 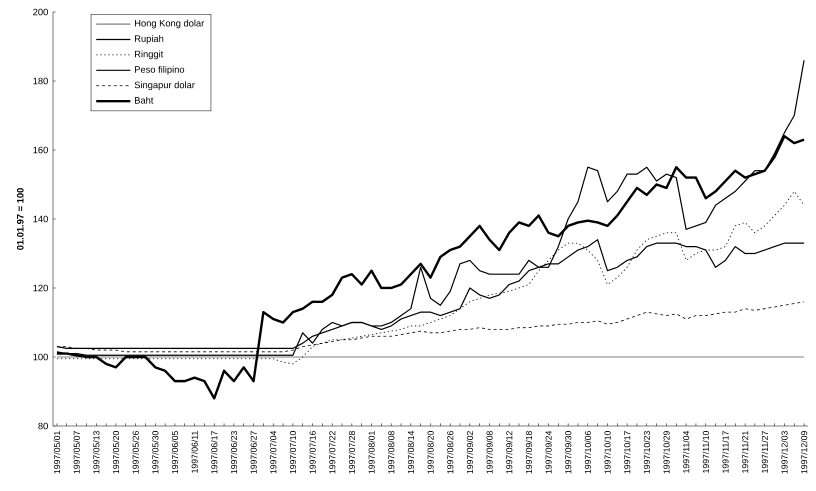 I want to click on x-tick-label: 1997/10/17, so click(x=627, y=452).